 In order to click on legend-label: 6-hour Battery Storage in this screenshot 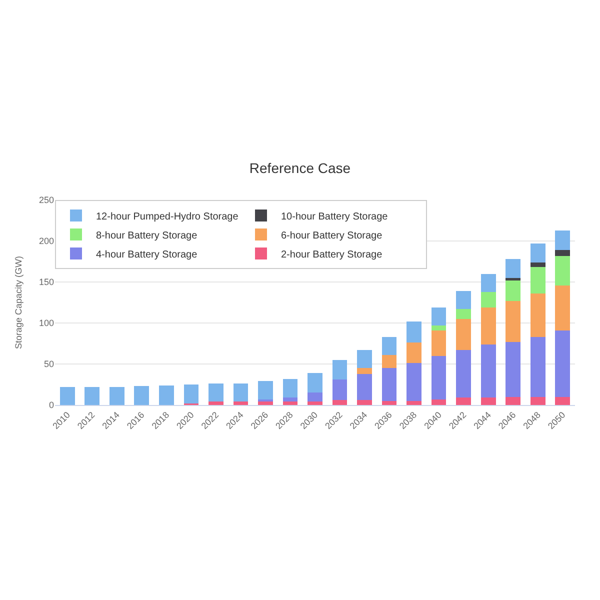, I will do `click(332, 236)`.